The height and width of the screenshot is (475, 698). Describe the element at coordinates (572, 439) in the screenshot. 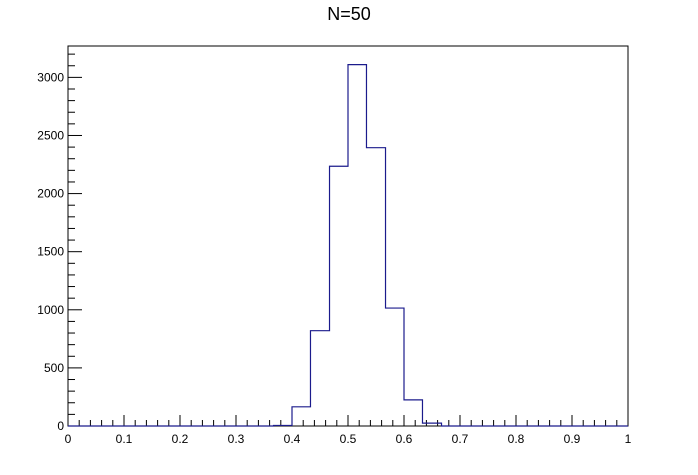

I see `x-tick-label: 0.9` at that location.